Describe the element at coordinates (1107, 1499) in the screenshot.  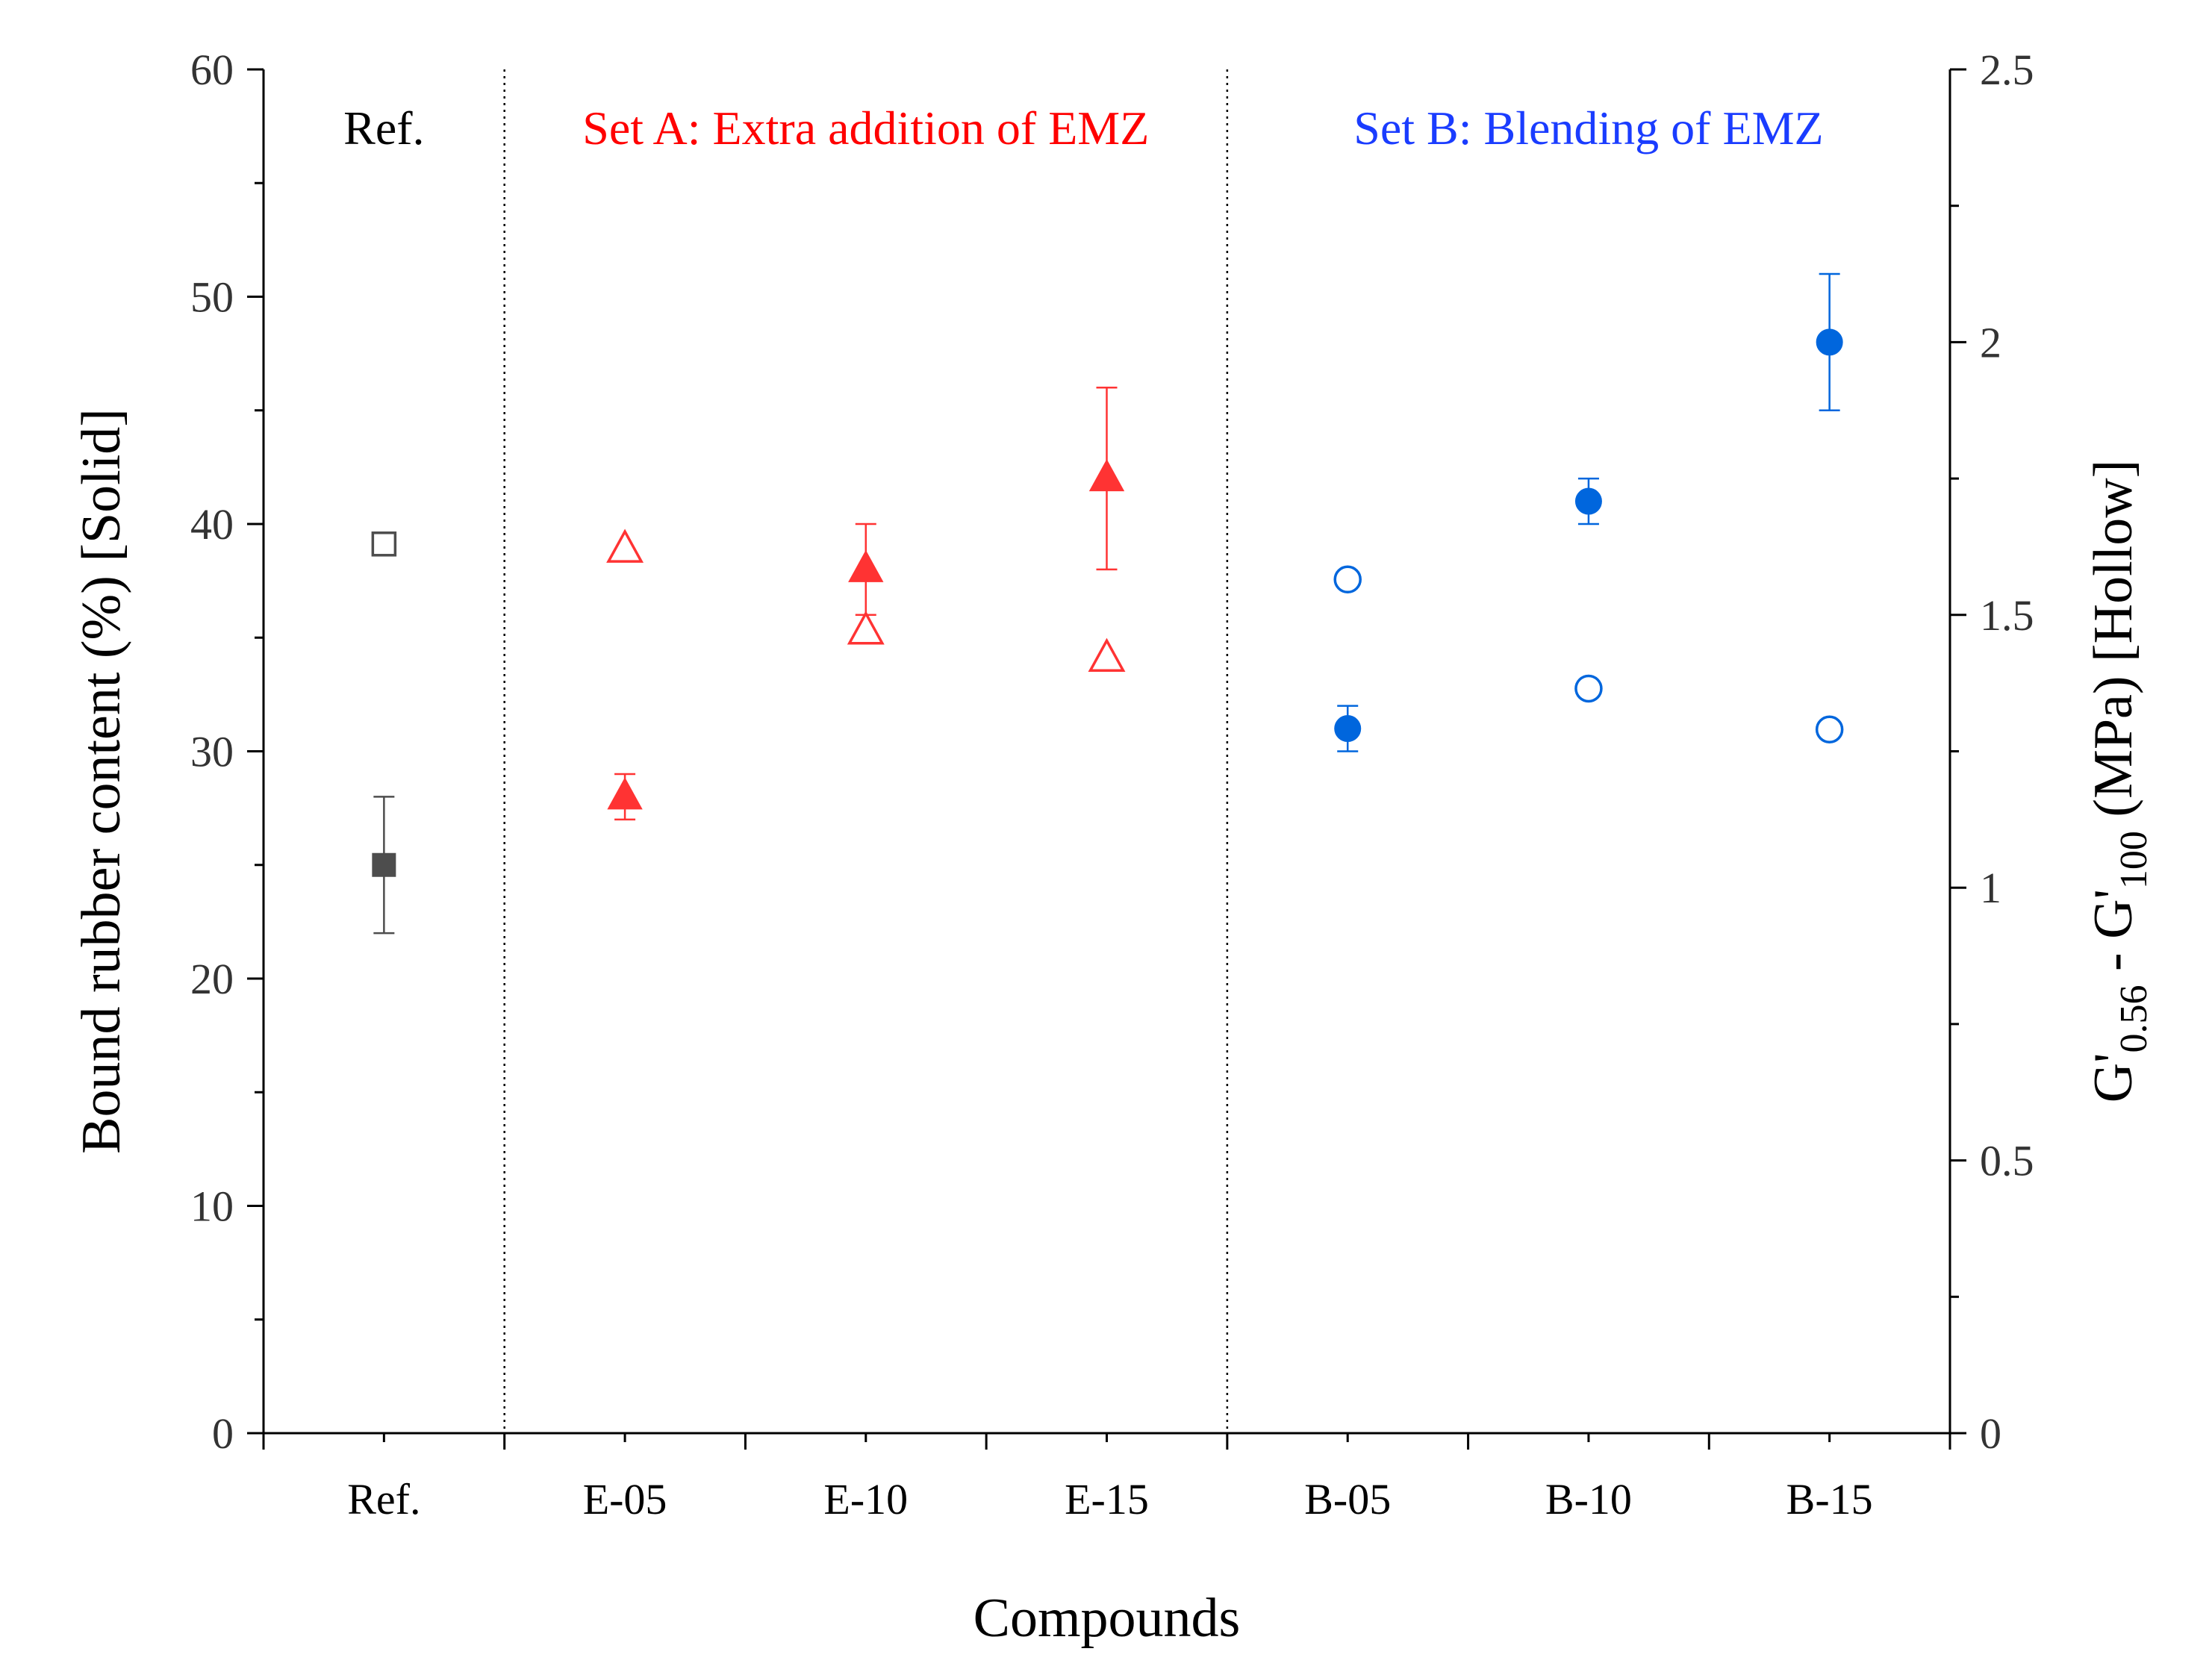
I see `x-category-label: E-15` at that location.